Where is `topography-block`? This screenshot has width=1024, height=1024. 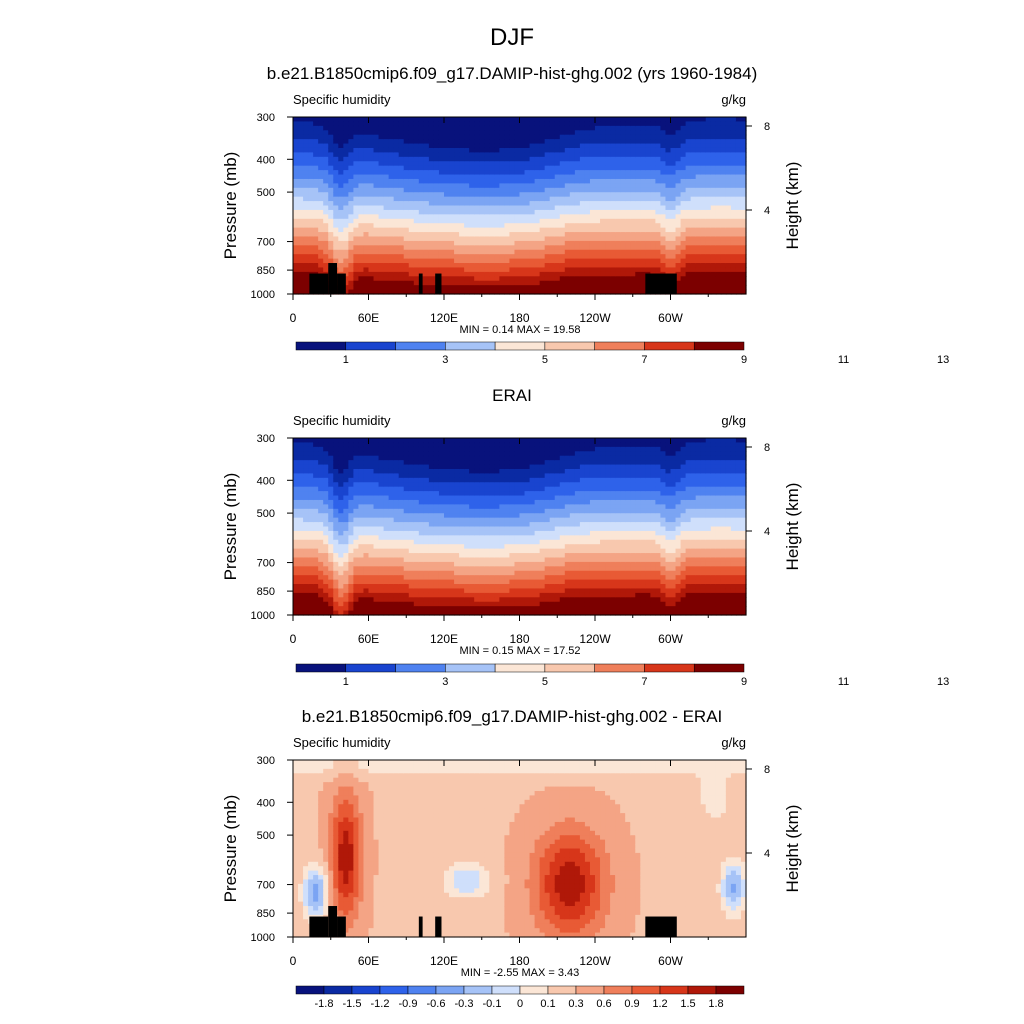 topography-block is located at coordinates (333, 278).